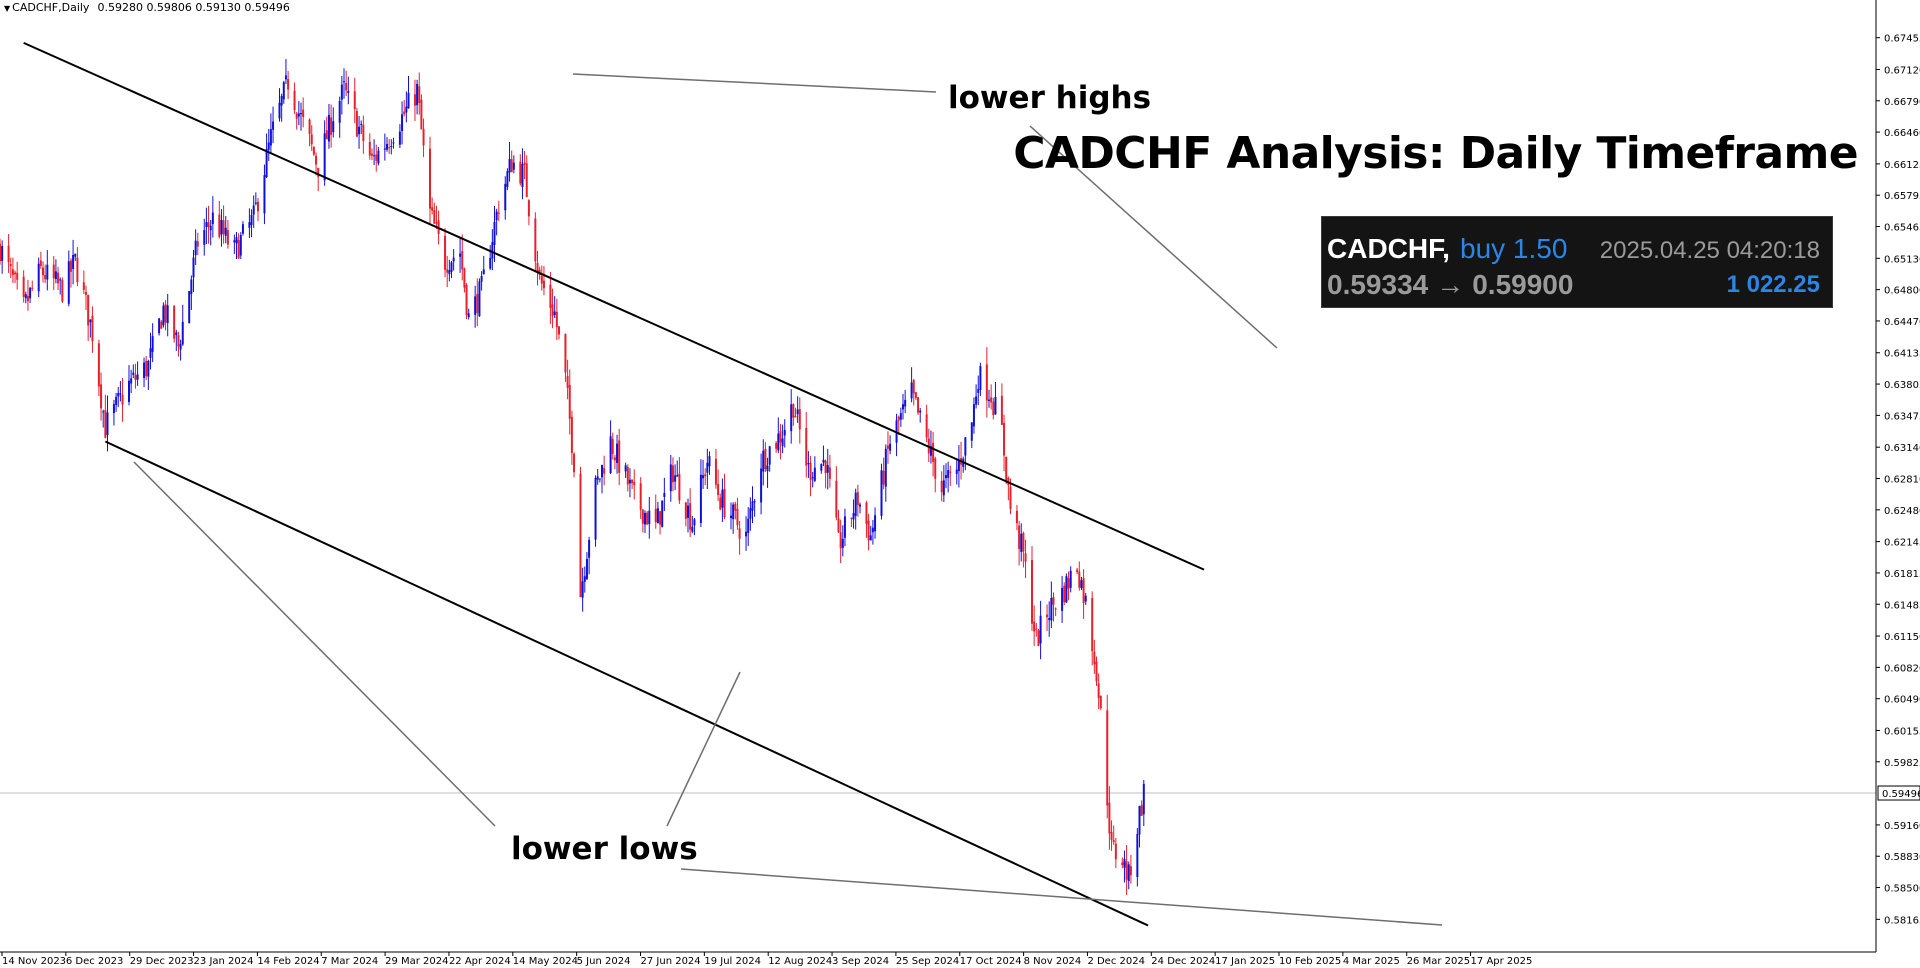 The width and height of the screenshot is (1920, 968). I want to click on y-tick-label: 0.62145, so click(1902, 543).